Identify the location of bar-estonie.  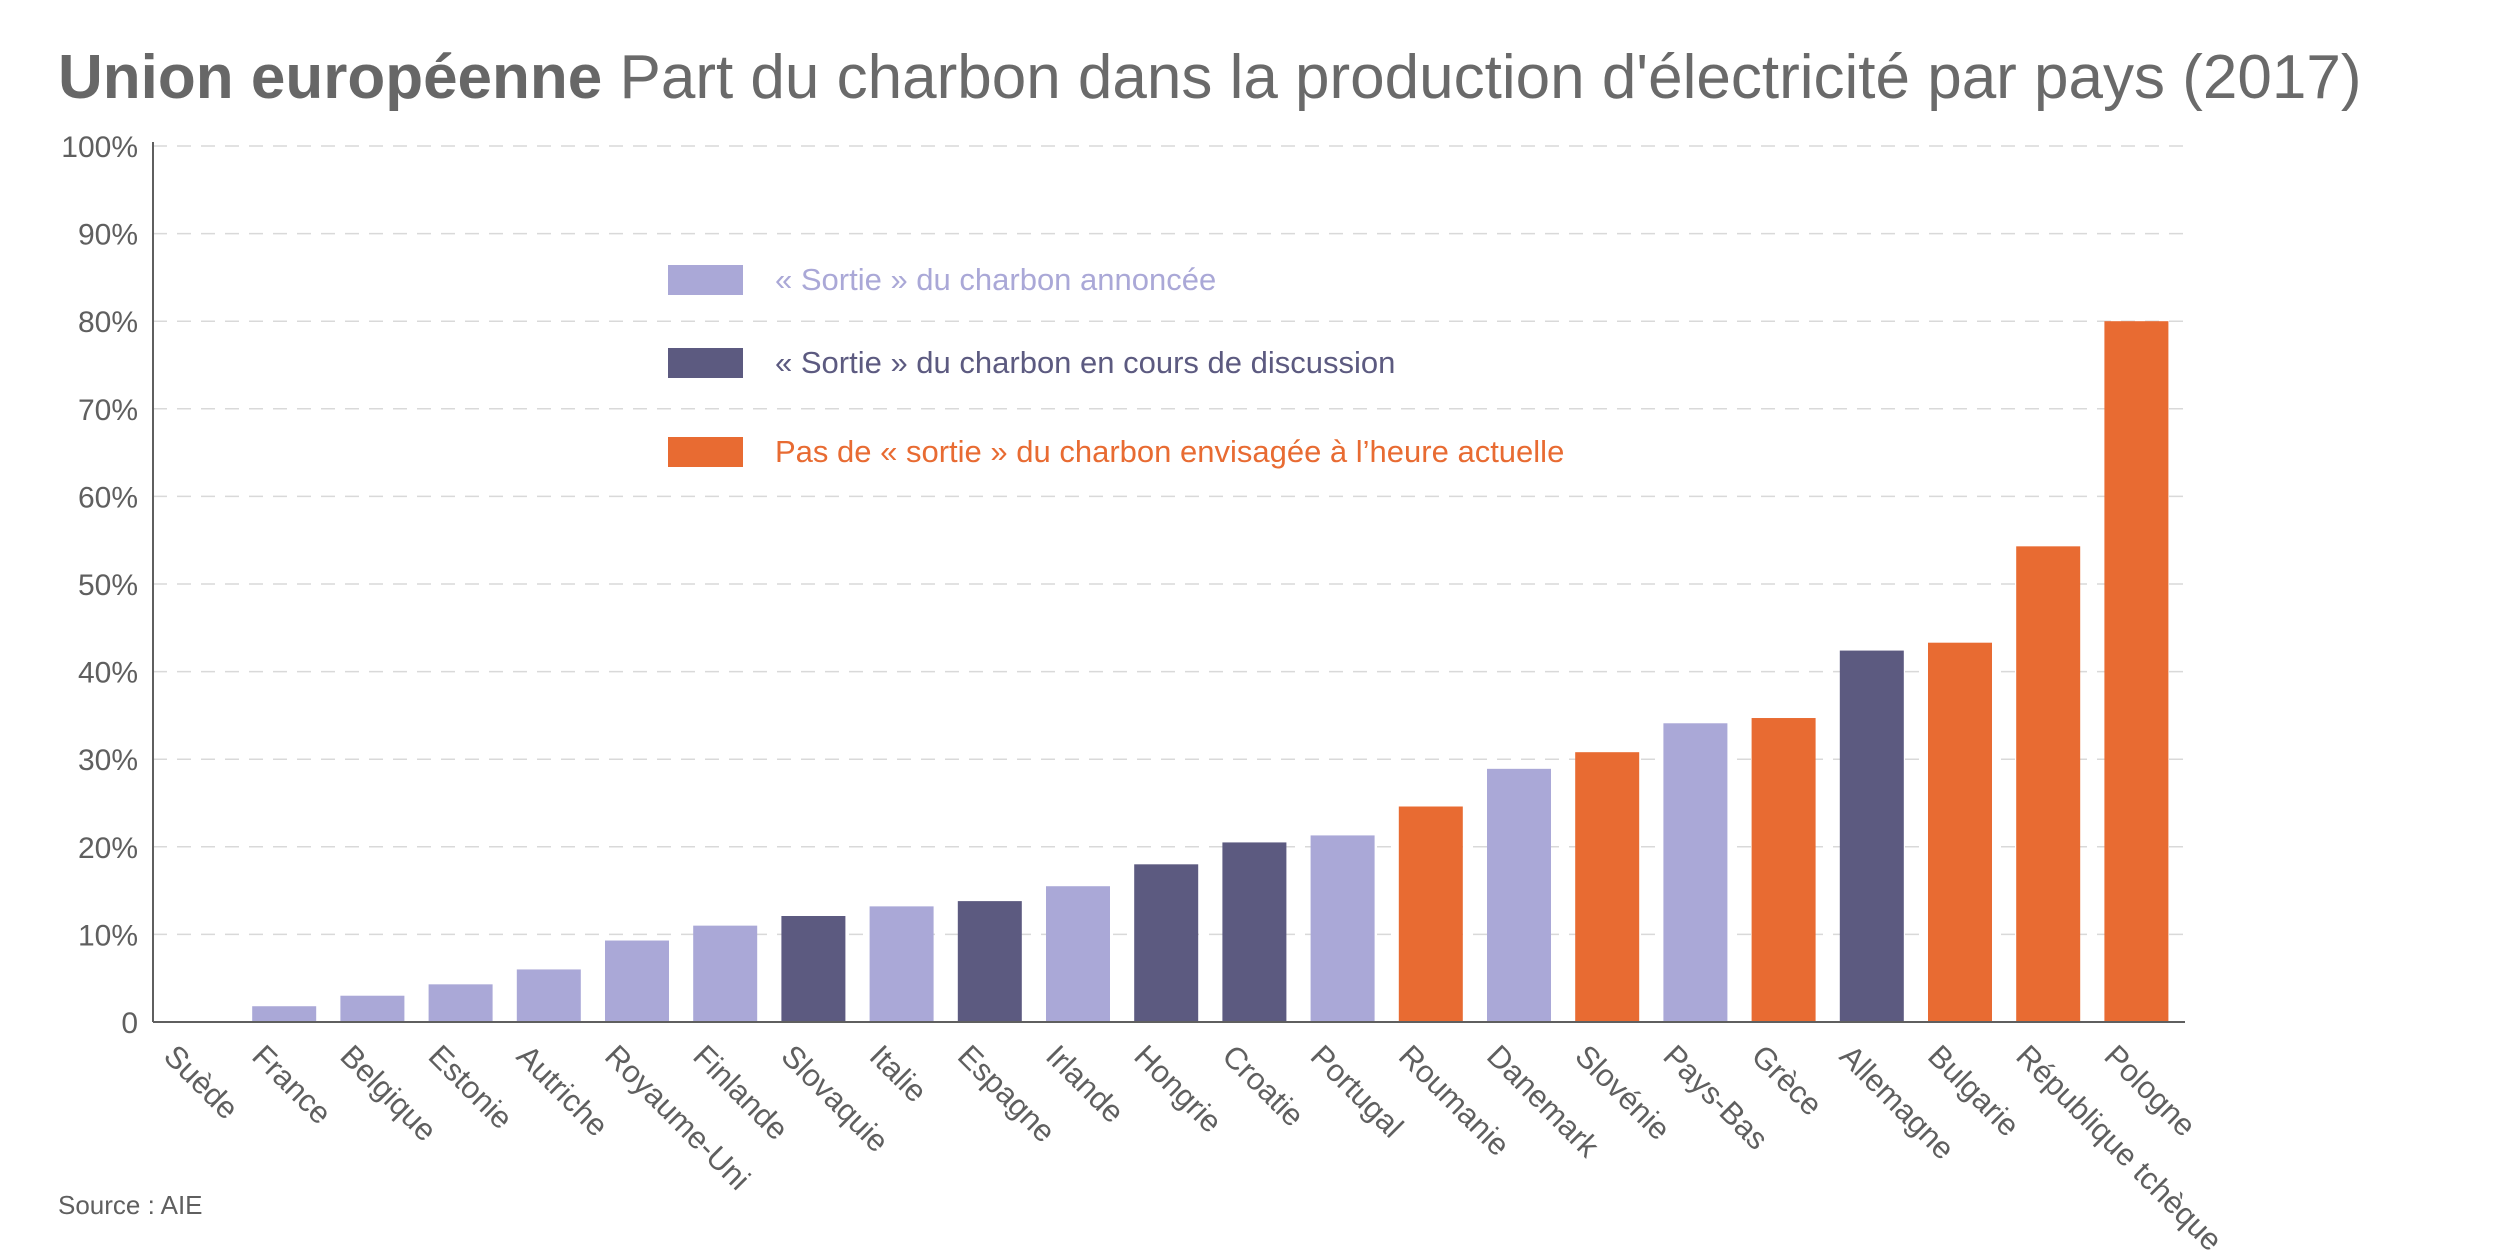
(460, 1003).